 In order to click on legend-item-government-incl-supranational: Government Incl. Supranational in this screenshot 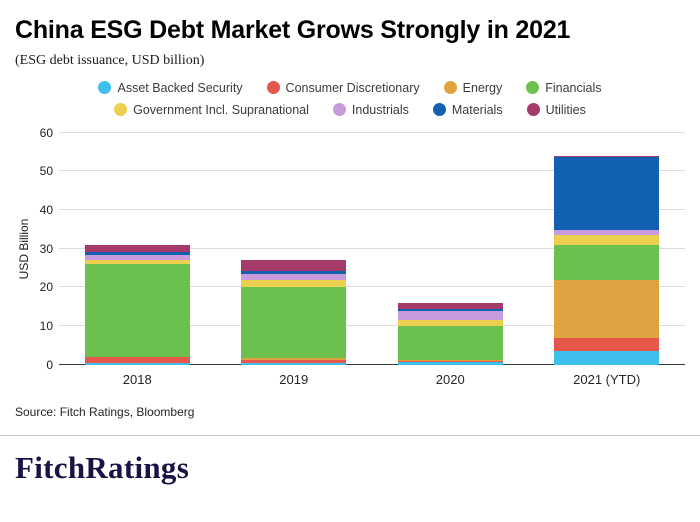, I will do `click(211, 110)`.